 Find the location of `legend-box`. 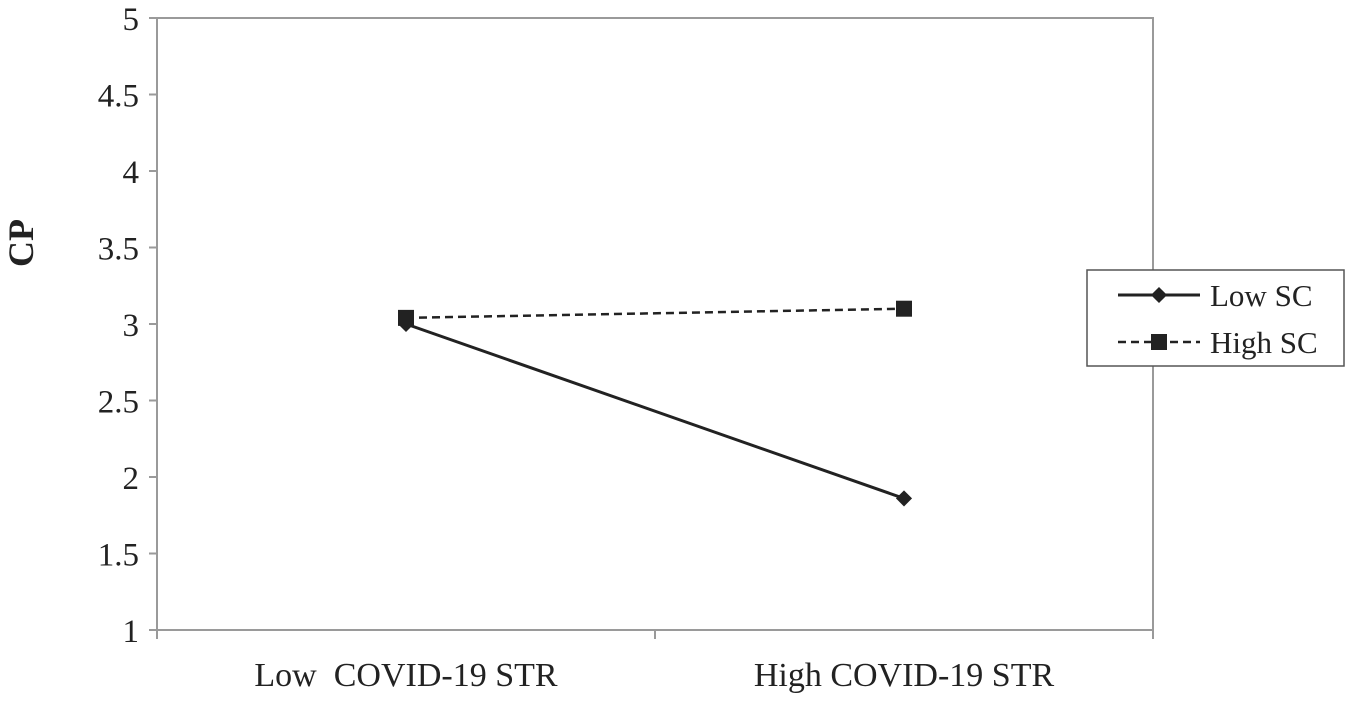

legend-box is located at coordinates (1215, 318).